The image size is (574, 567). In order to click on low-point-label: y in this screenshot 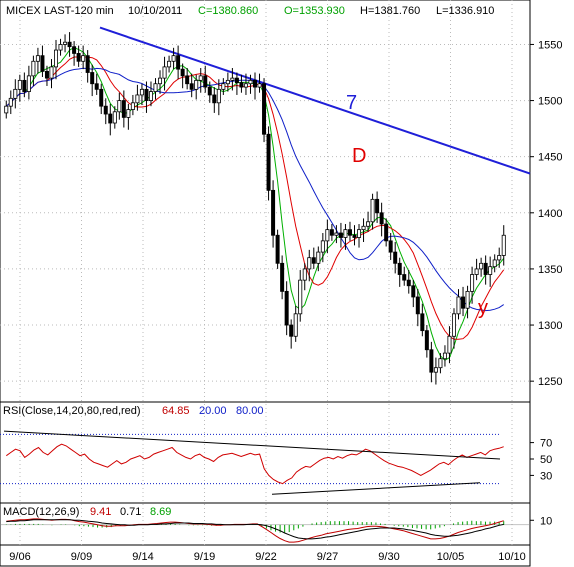, I will do `click(483, 308)`.